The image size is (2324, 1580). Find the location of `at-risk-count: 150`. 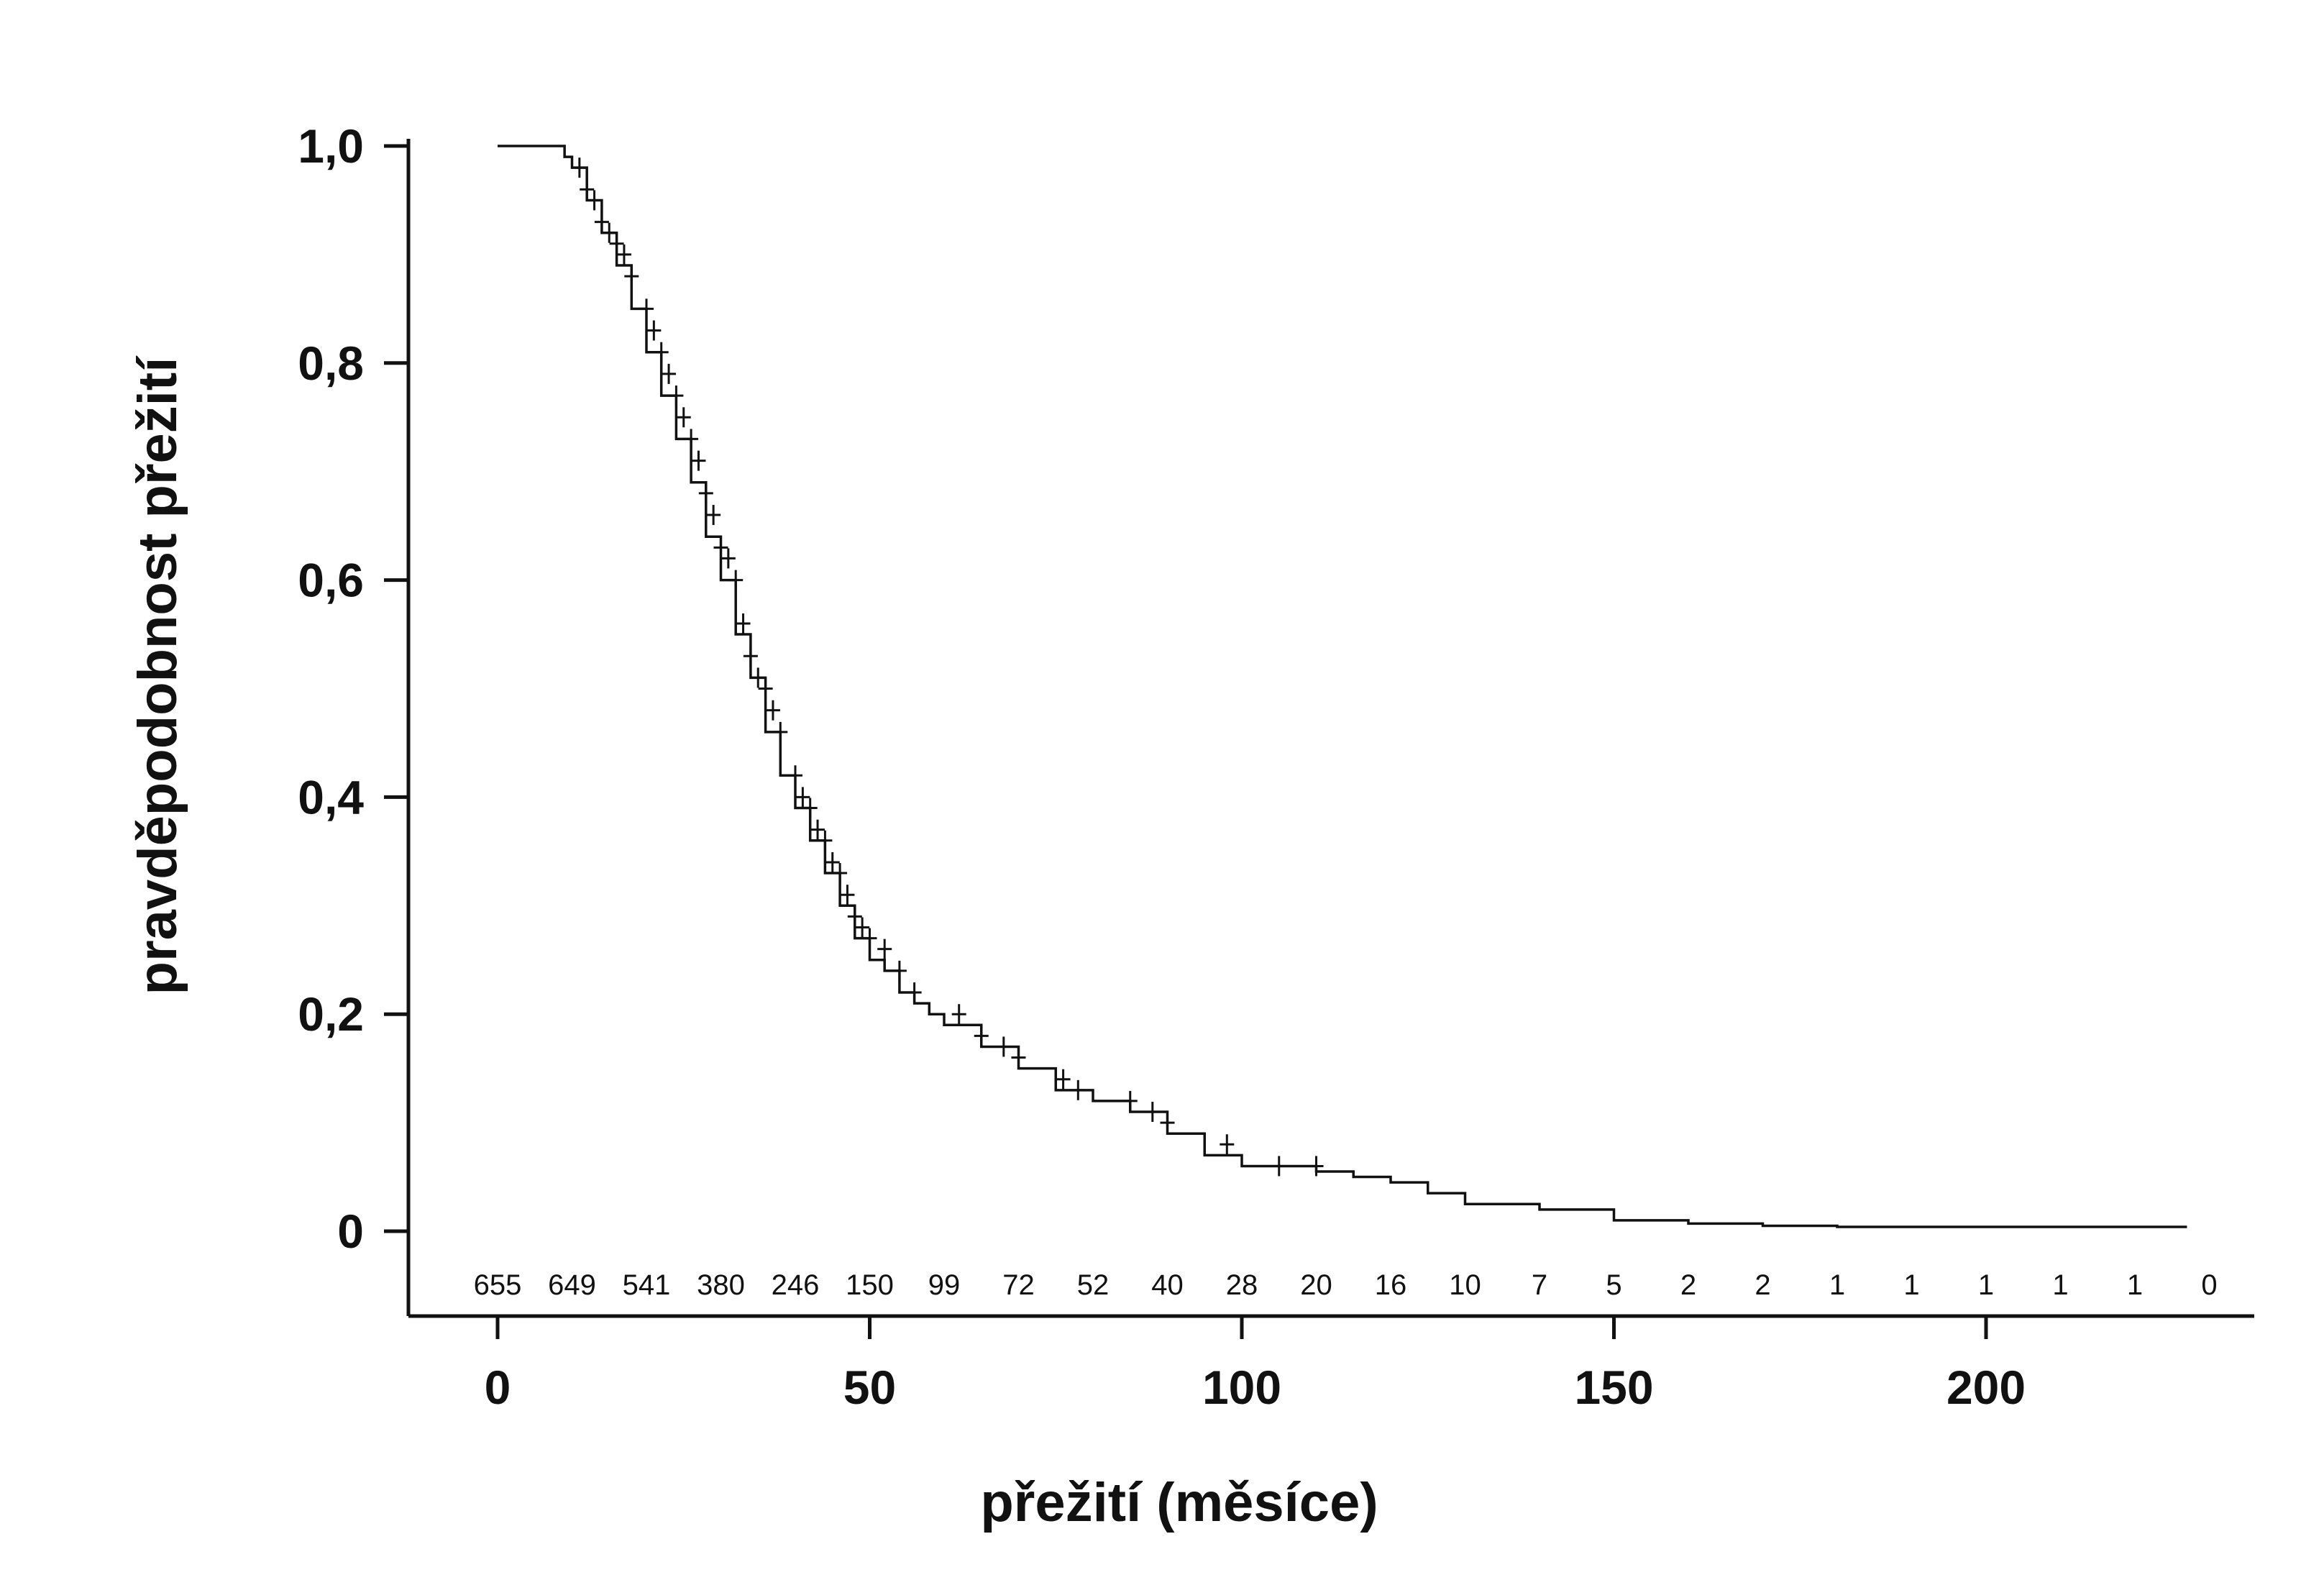

at-risk-count: 150 is located at coordinates (870, 1285).